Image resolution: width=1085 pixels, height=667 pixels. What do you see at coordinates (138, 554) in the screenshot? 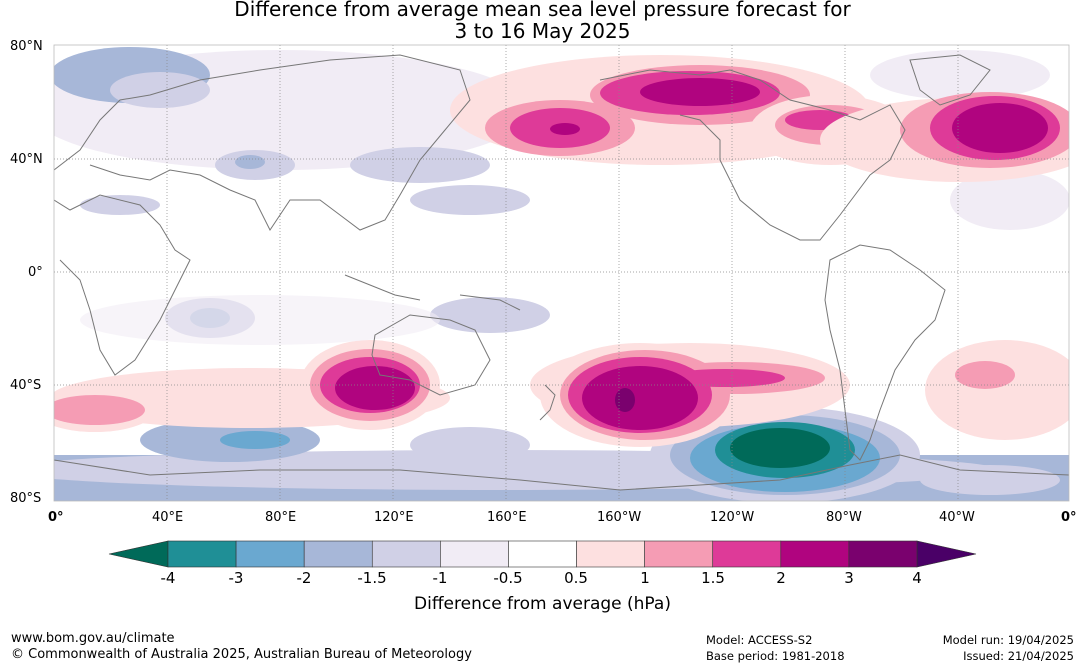
I see `colorbar-low-arrow` at bounding box center [138, 554].